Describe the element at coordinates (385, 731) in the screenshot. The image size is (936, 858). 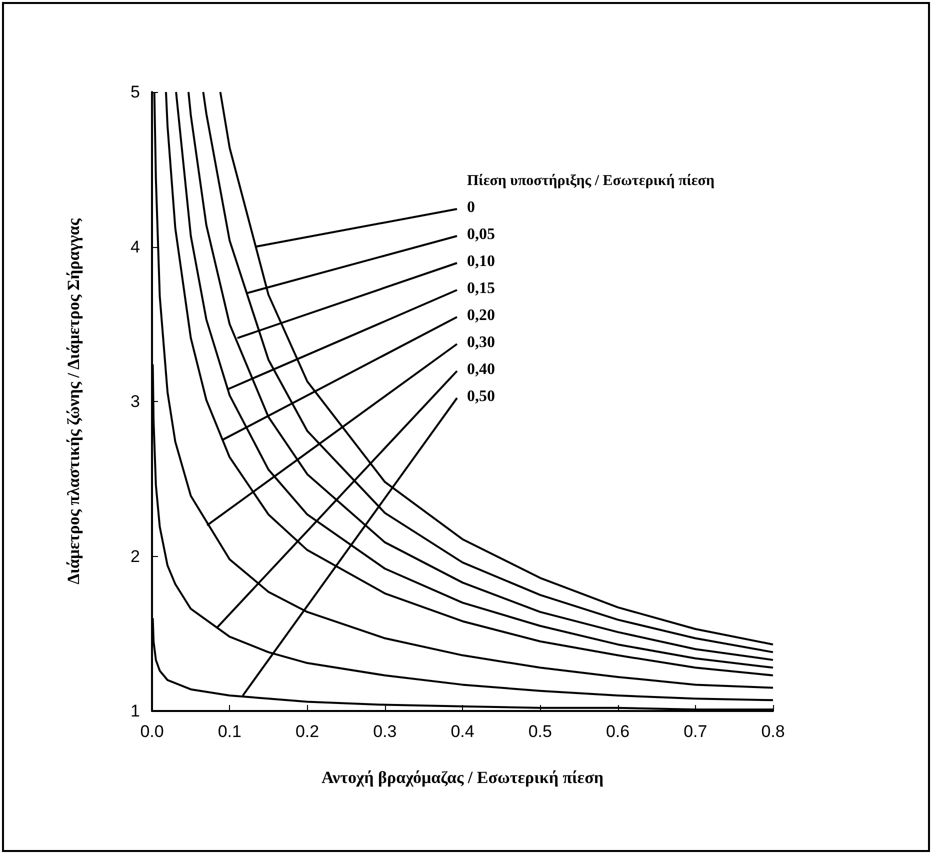
I see `x-tick-label: 0.3` at that location.